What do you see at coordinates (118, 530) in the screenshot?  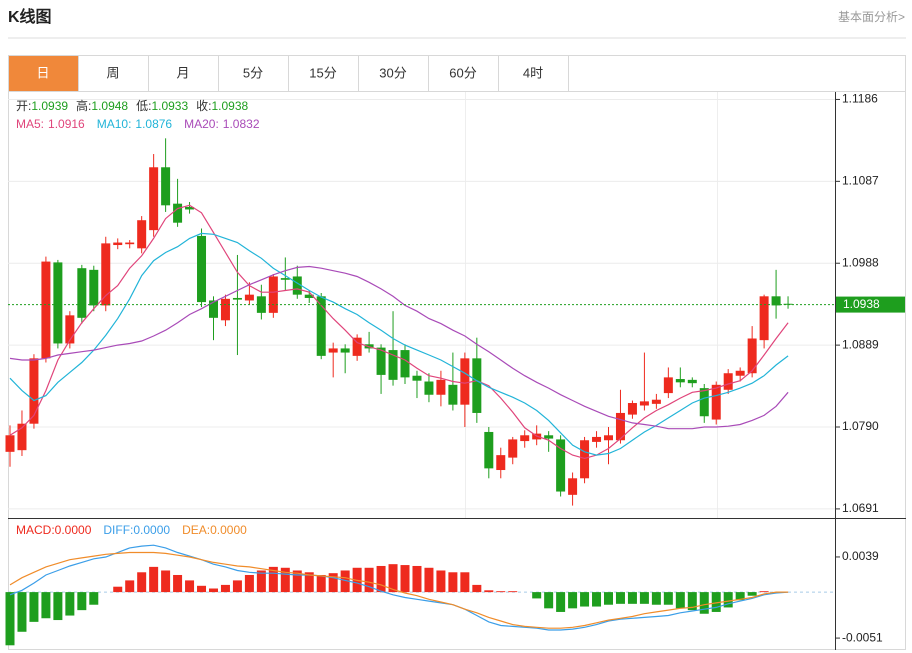 I see `legend-name: DIFF:` at bounding box center [118, 530].